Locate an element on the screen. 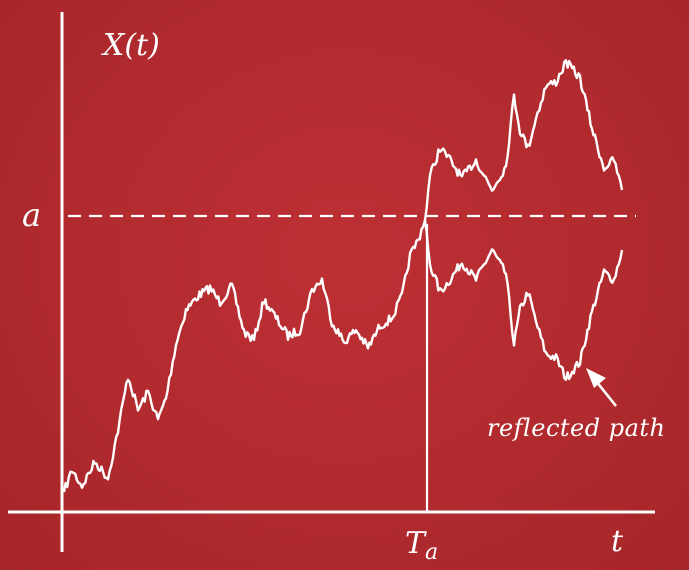  level-a-label: a is located at coordinates (32, 215).